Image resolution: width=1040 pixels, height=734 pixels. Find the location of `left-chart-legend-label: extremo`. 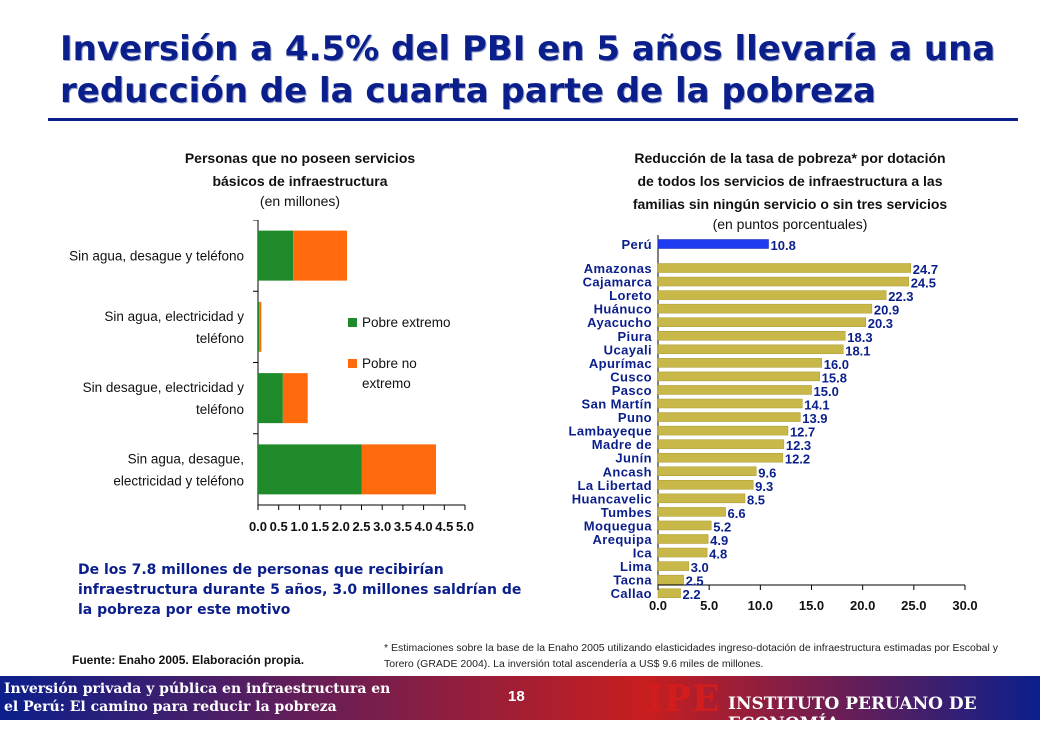

left-chart-legend-label: extremo is located at coordinates (386, 383).